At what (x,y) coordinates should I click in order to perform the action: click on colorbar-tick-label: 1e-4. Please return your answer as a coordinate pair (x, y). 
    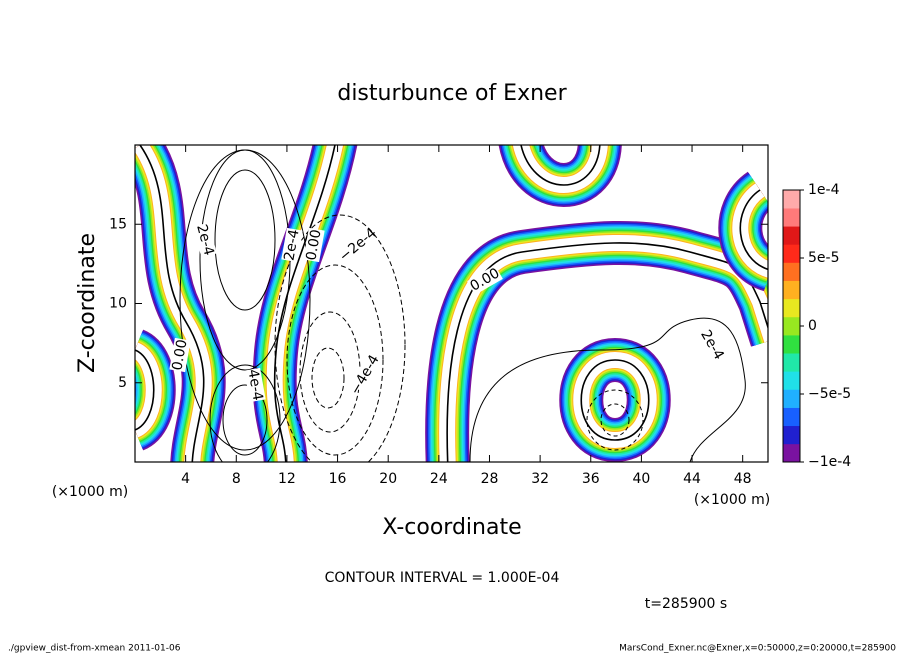
    Looking at the image, I should click on (824, 190).